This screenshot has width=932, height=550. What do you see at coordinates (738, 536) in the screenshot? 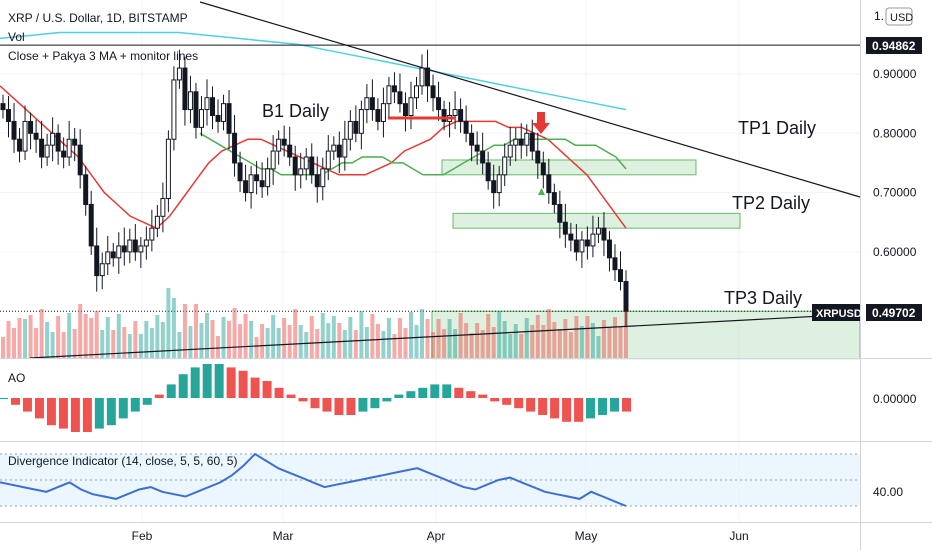
I see `time-tick: Jun` at bounding box center [738, 536].